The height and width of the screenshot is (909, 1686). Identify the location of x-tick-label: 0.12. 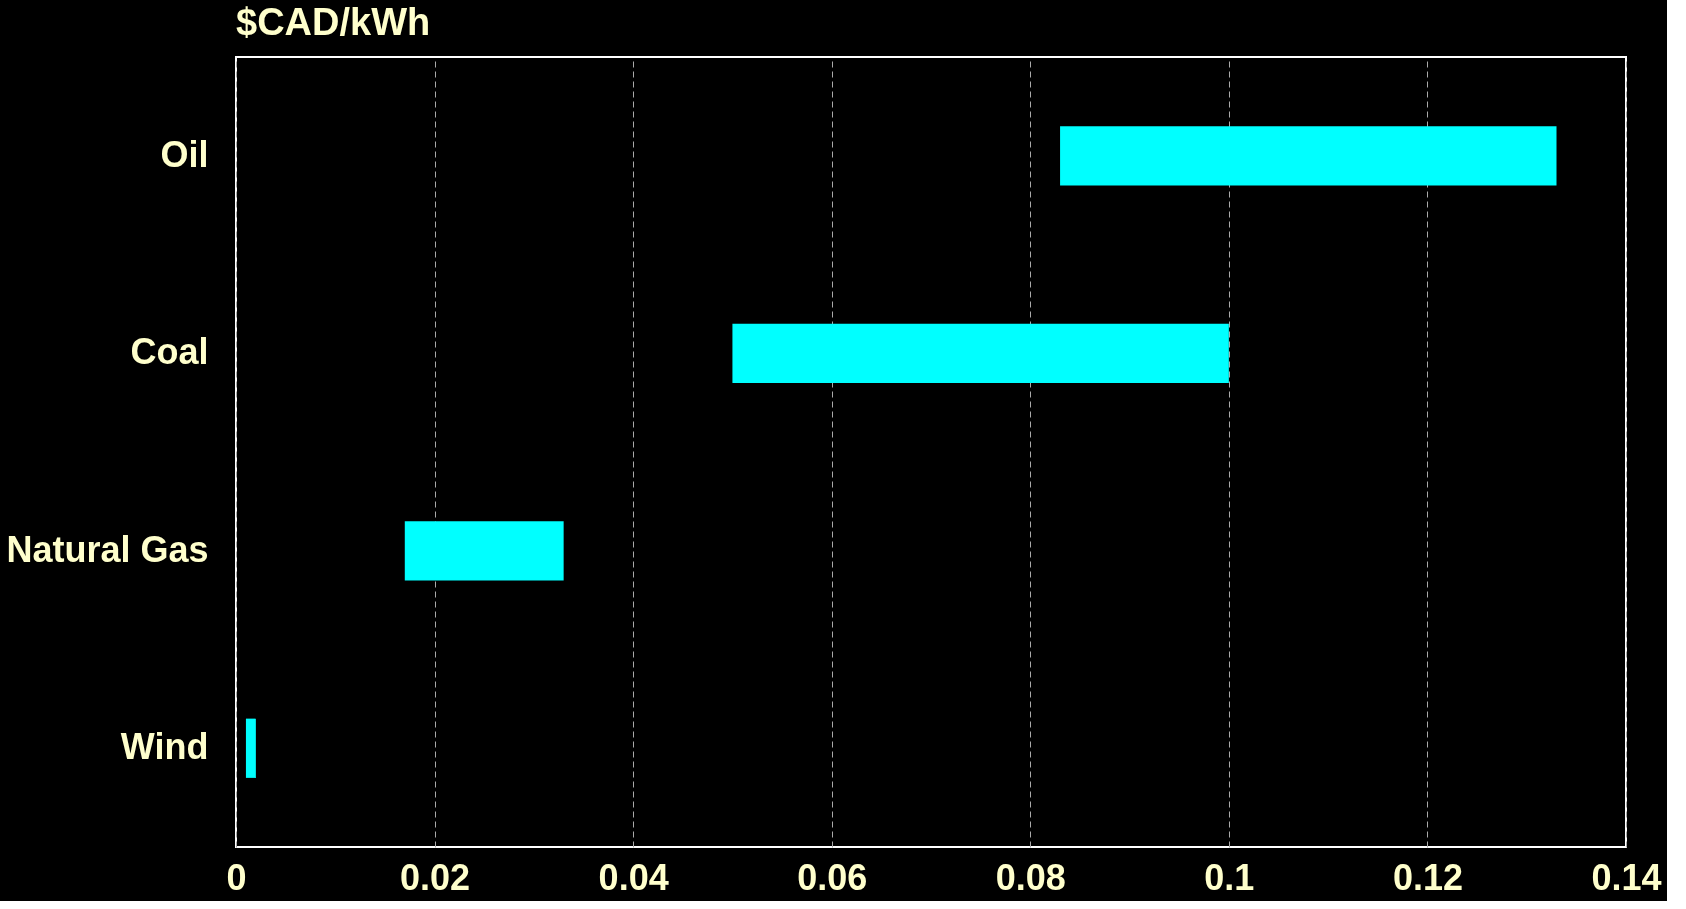
(1427, 877).